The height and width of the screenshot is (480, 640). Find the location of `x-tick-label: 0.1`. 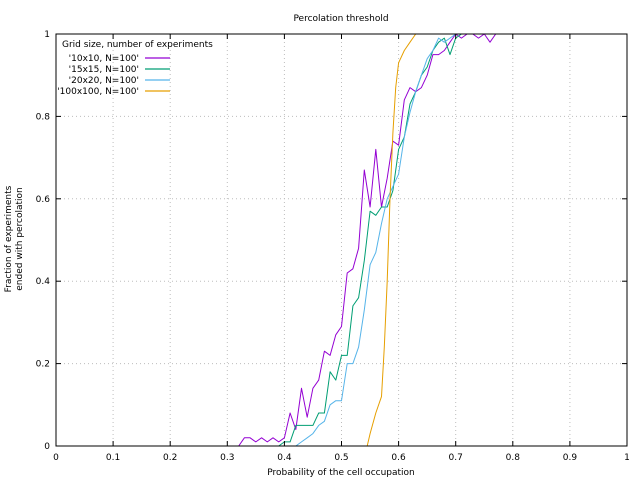

x-tick-label: 0.1 is located at coordinates (113, 458).